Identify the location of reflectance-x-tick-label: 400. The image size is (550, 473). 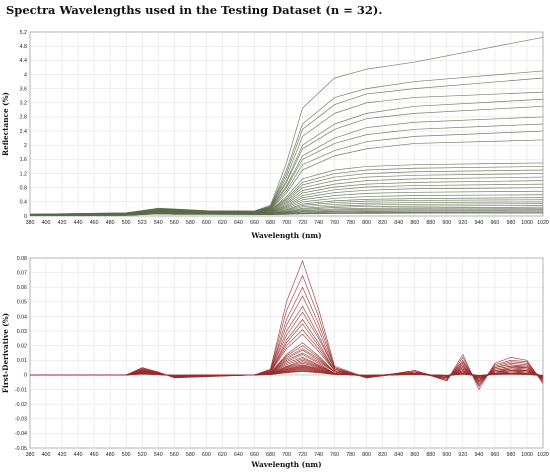
(46, 223).